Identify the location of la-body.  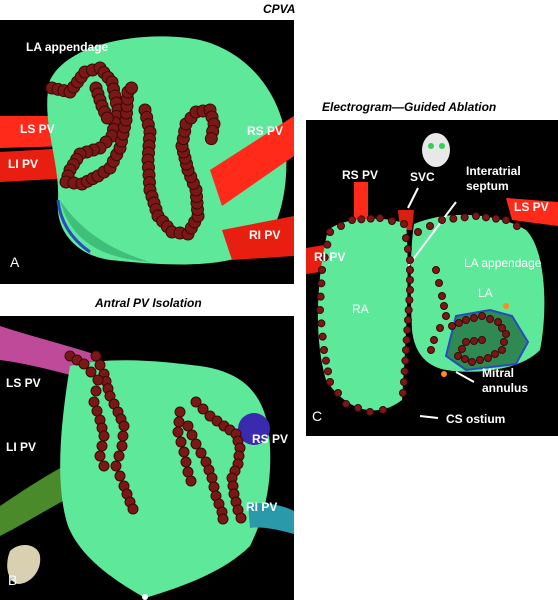
(165, 479).